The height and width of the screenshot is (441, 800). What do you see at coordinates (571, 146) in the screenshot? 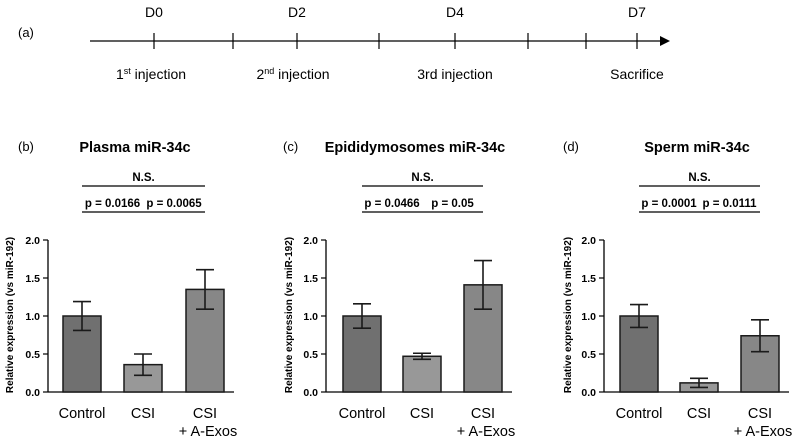
I see `panel-label: (d)` at bounding box center [571, 146].